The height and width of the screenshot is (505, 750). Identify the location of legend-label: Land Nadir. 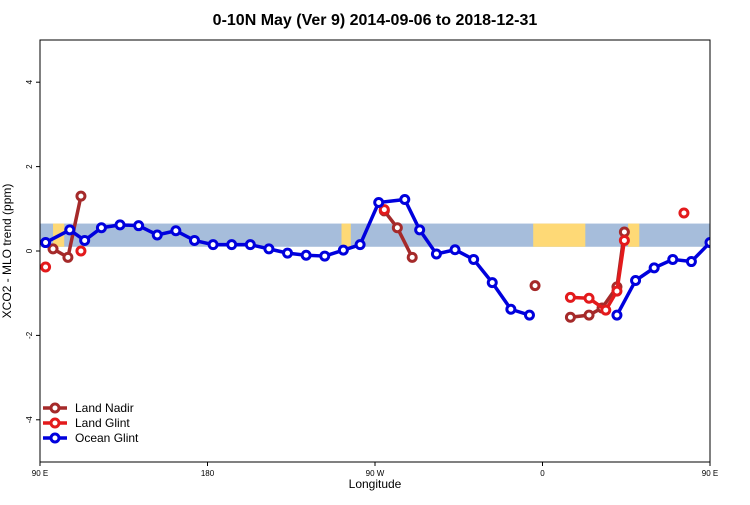
(104, 408).